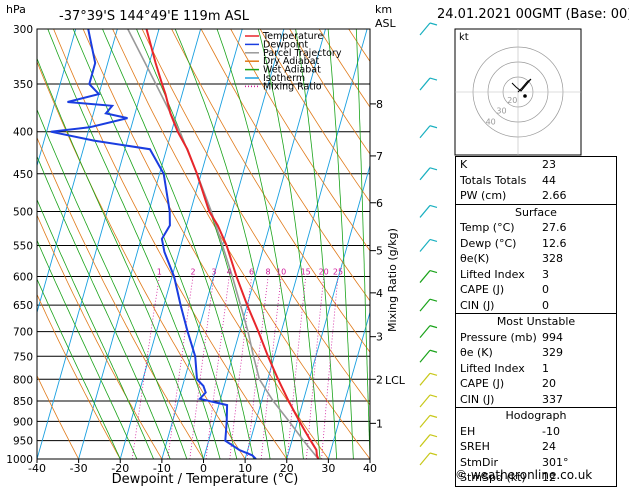 The height and width of the screenshot is (487, 629). I want to click on table-row: Pressure (mb) 994, so click(536, 338).